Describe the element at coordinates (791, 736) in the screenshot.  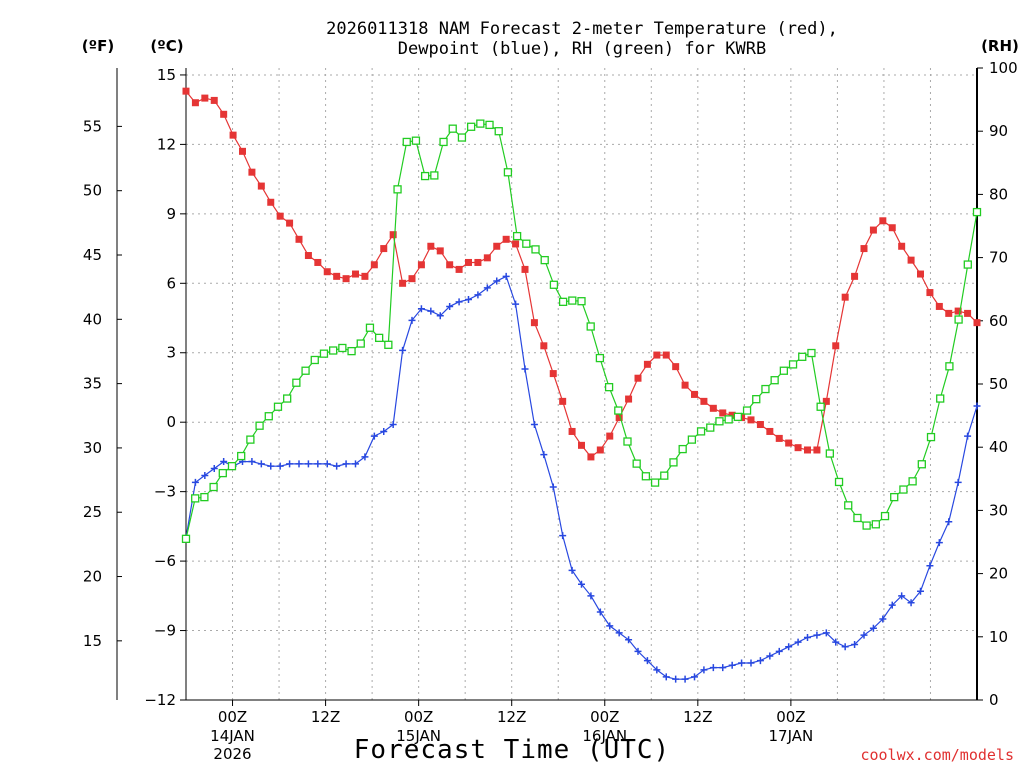
I see `x-tick-date: 17JAN` at that location.